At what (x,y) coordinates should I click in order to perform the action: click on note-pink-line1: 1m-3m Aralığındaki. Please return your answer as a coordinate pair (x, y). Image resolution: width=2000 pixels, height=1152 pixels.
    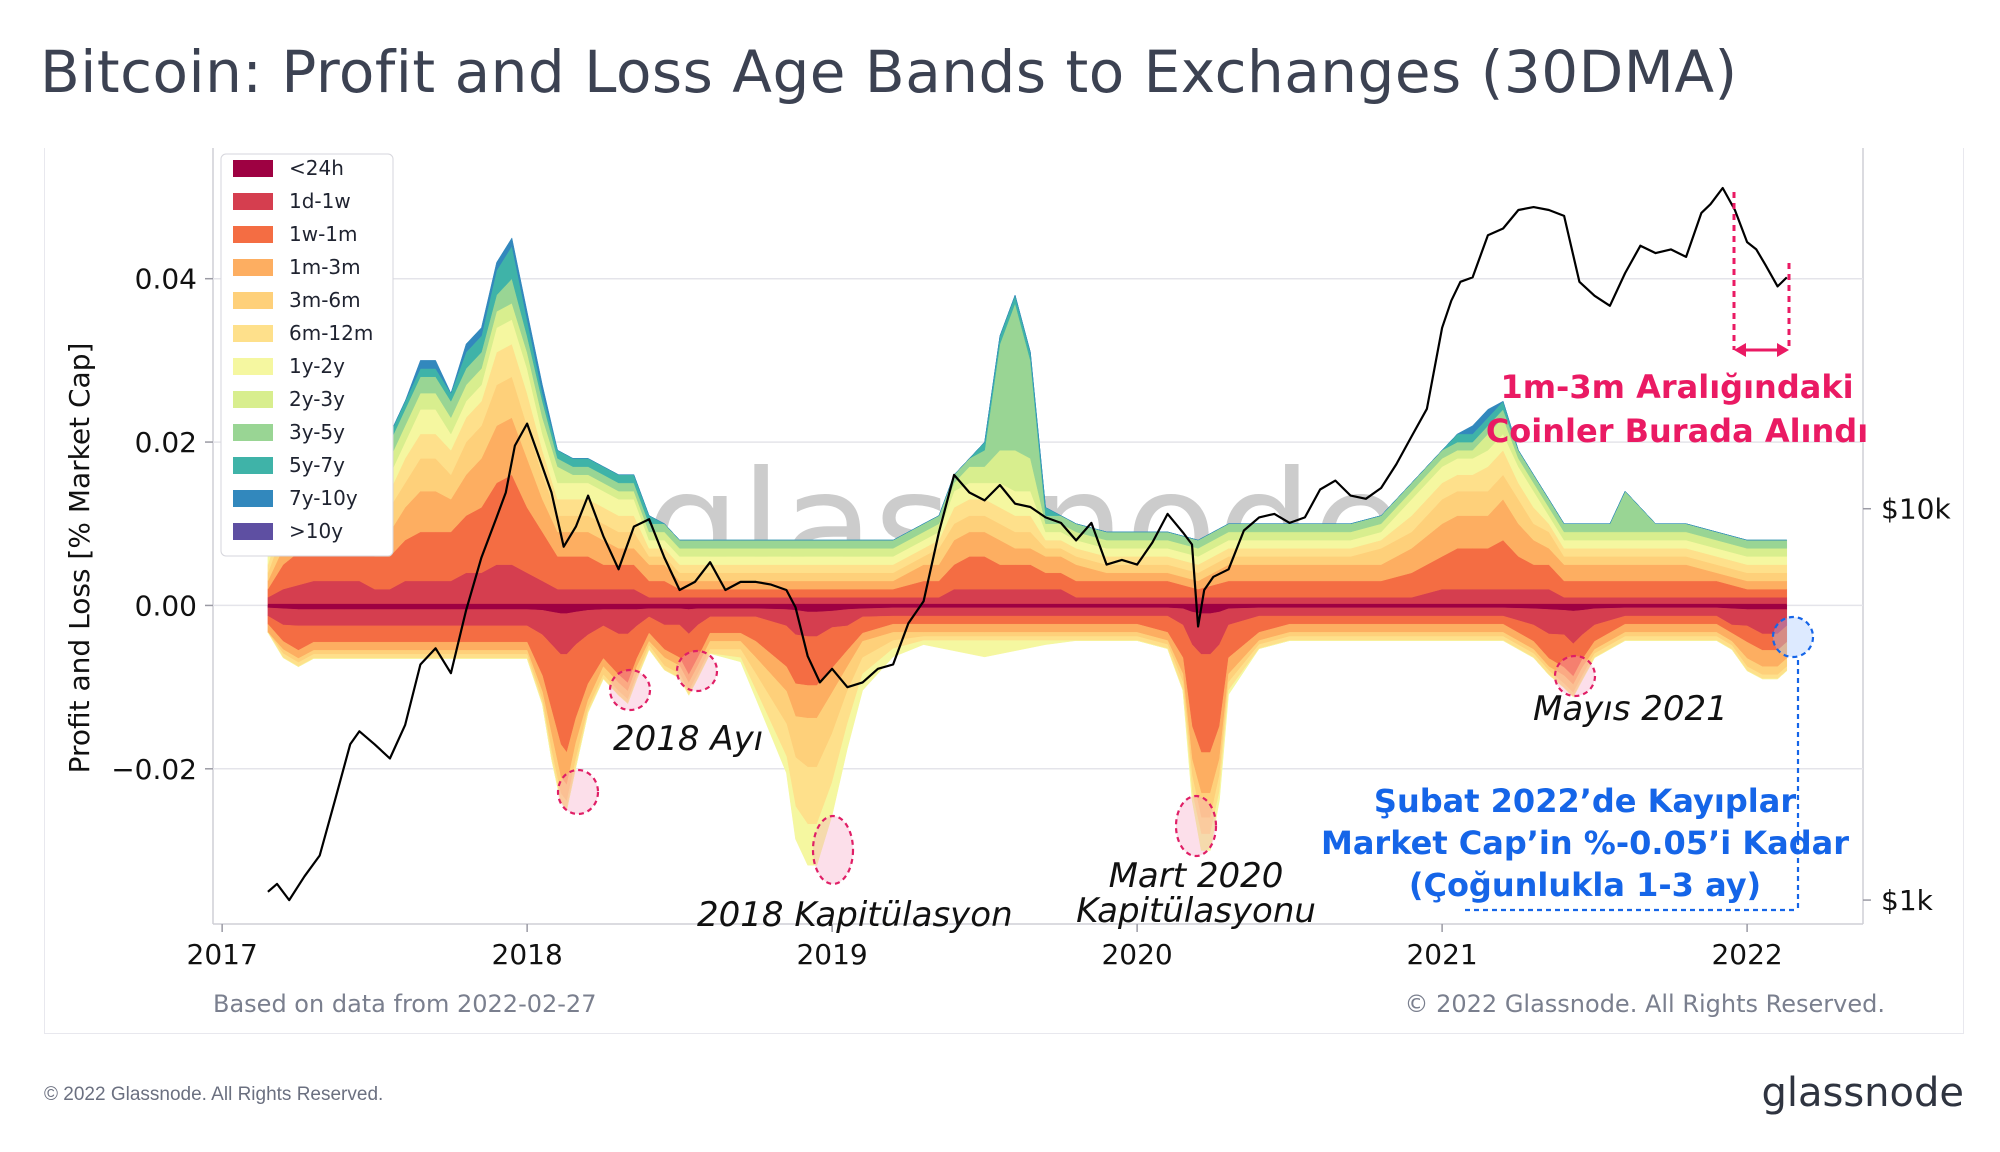
    Looking at the image, I should click on (1676, 387).